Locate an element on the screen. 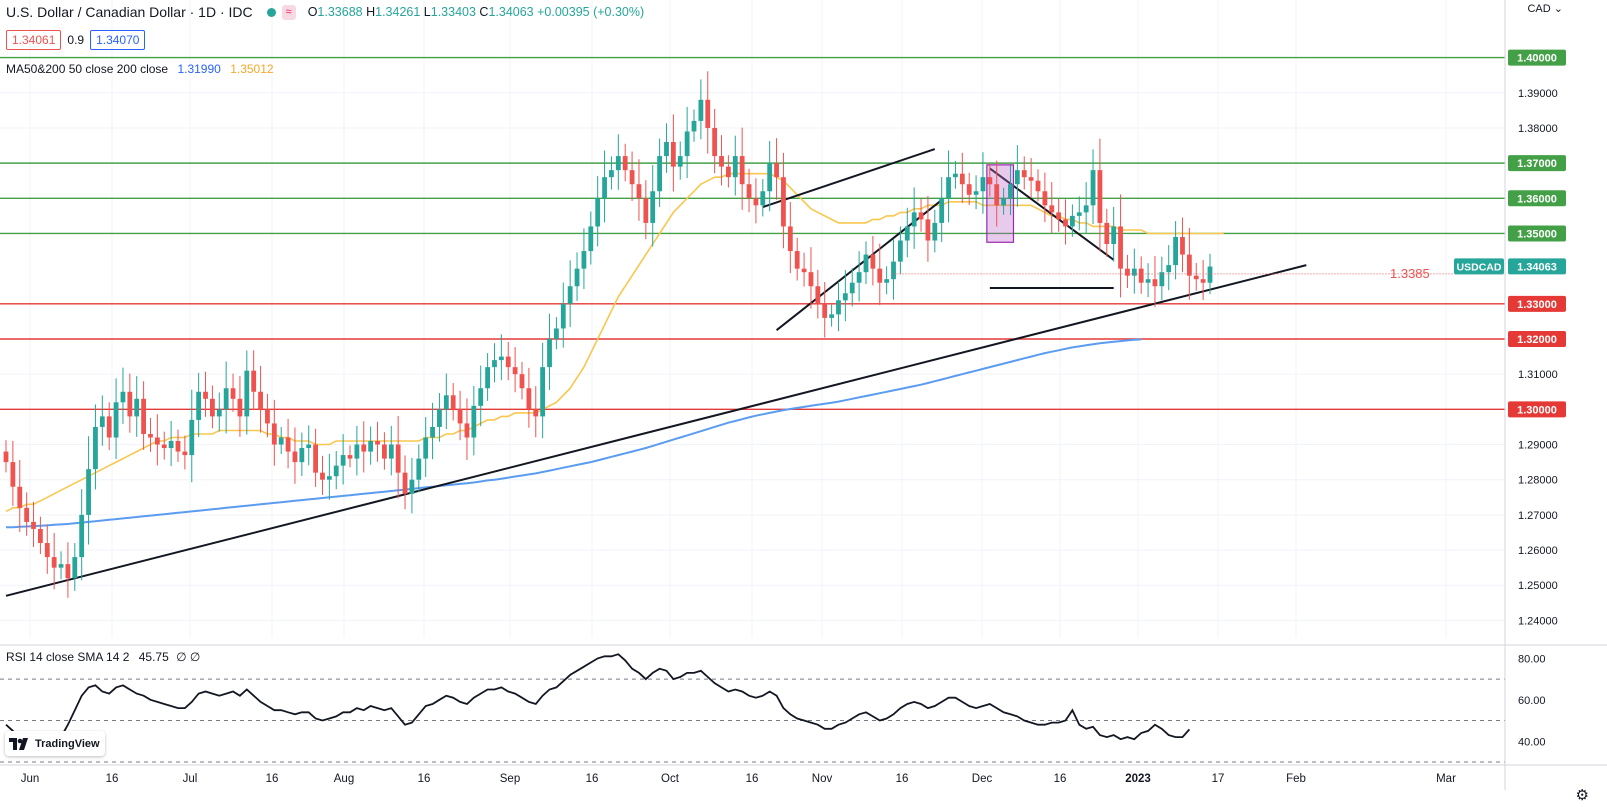 The height and width of the screenshot is (812, 1607). currency-menu: CAD ⌄ is located at coordinates (1545, 8).